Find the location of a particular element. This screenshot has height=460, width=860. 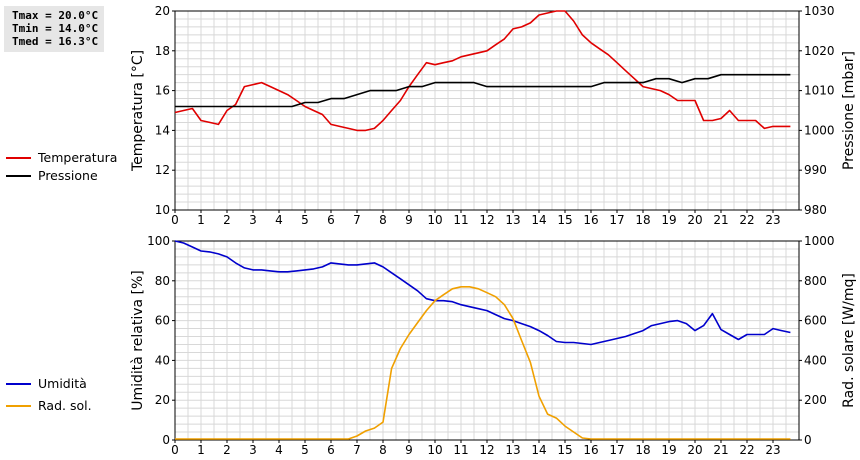

y-left-tick-label: 10 is located at coordinates (162, 210).